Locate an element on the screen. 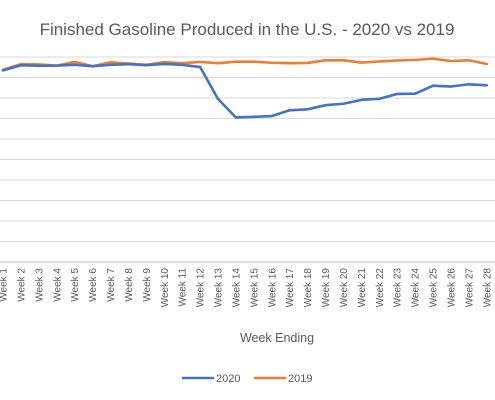 The width and height of the screenshot is (495, 400). x-tick-label: Week 5 is located at coordinates (75, 285).